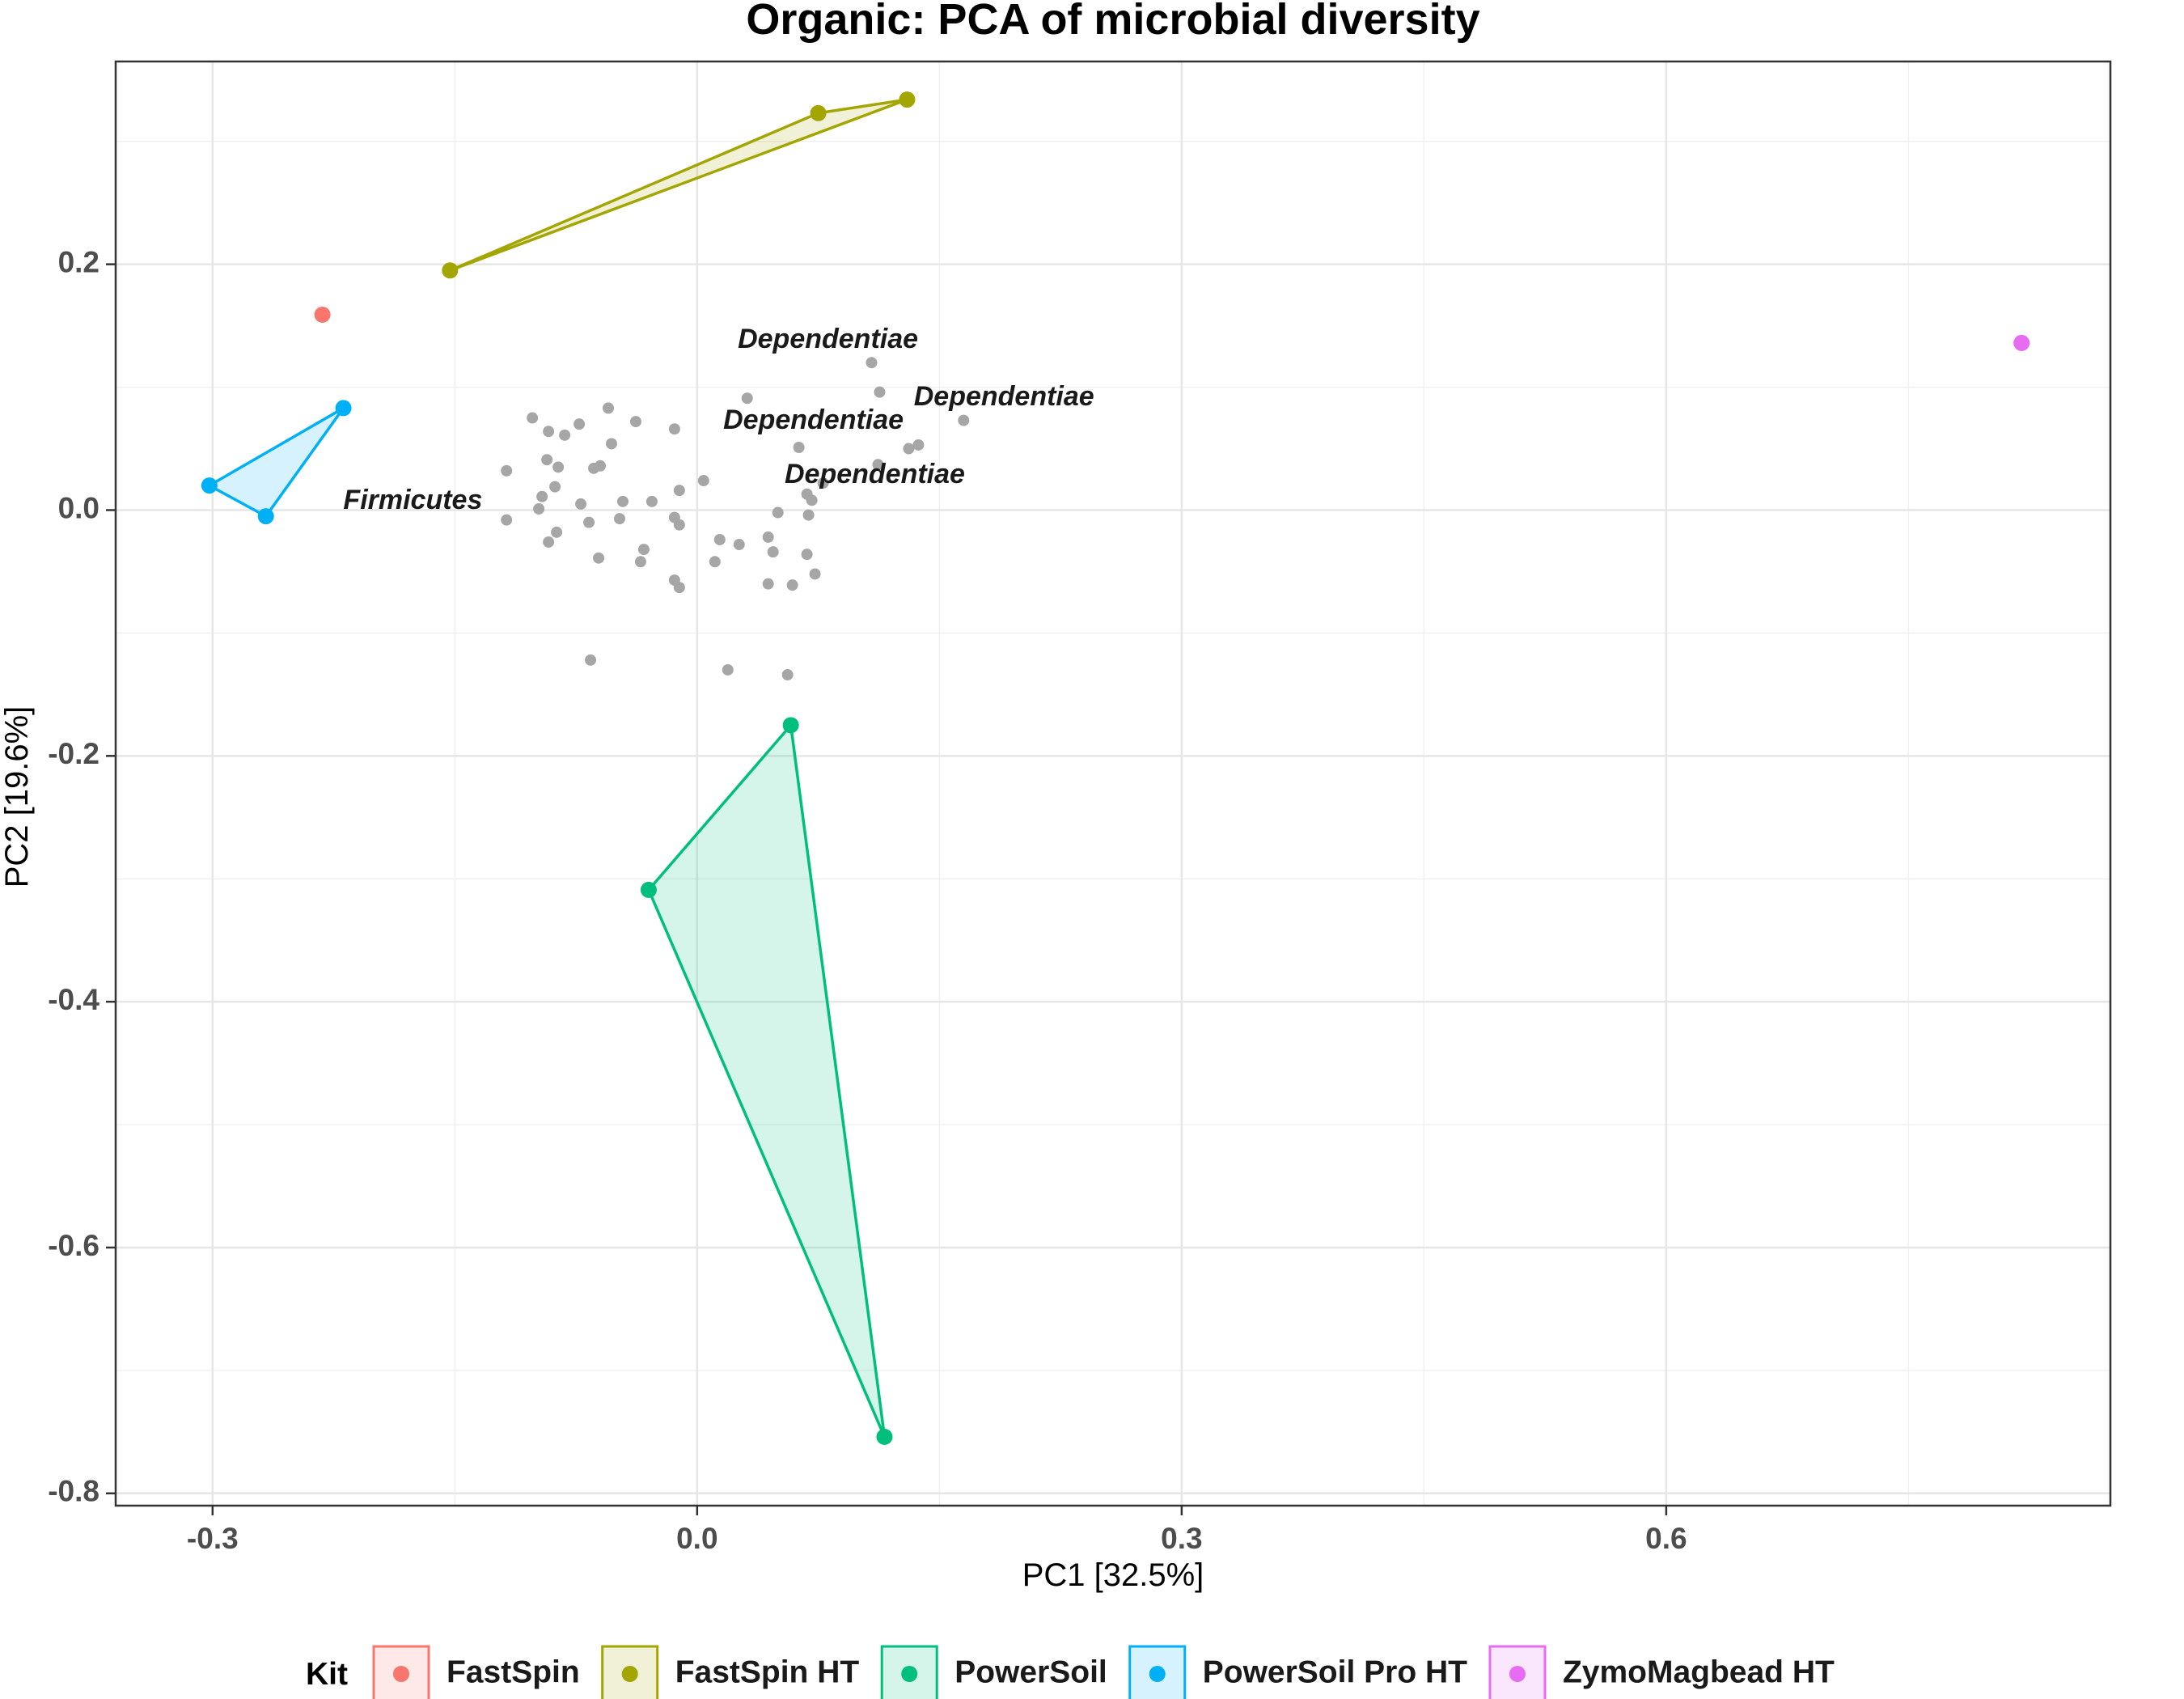 The image size is (2184, 1699). I want to click on legend-label-zymomagbead-ht: ZymoMagbead HT, so click(1699, 1672).